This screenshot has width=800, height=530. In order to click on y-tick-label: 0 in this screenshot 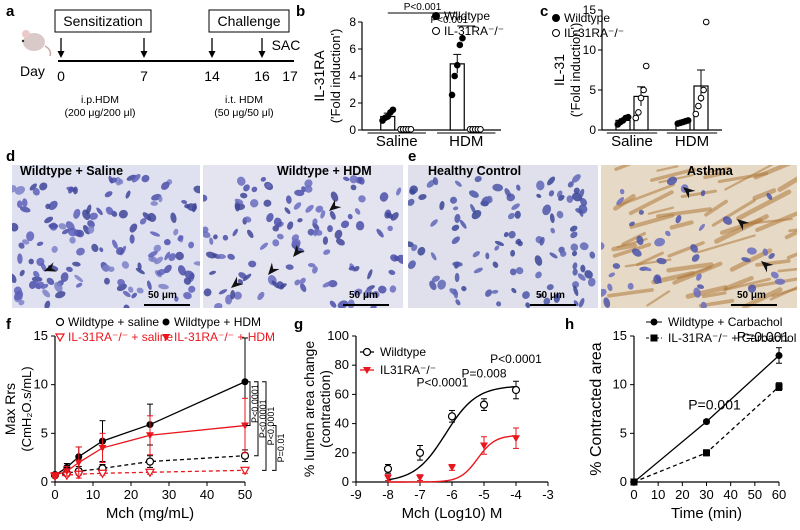, I will do `click(44, 481)`.